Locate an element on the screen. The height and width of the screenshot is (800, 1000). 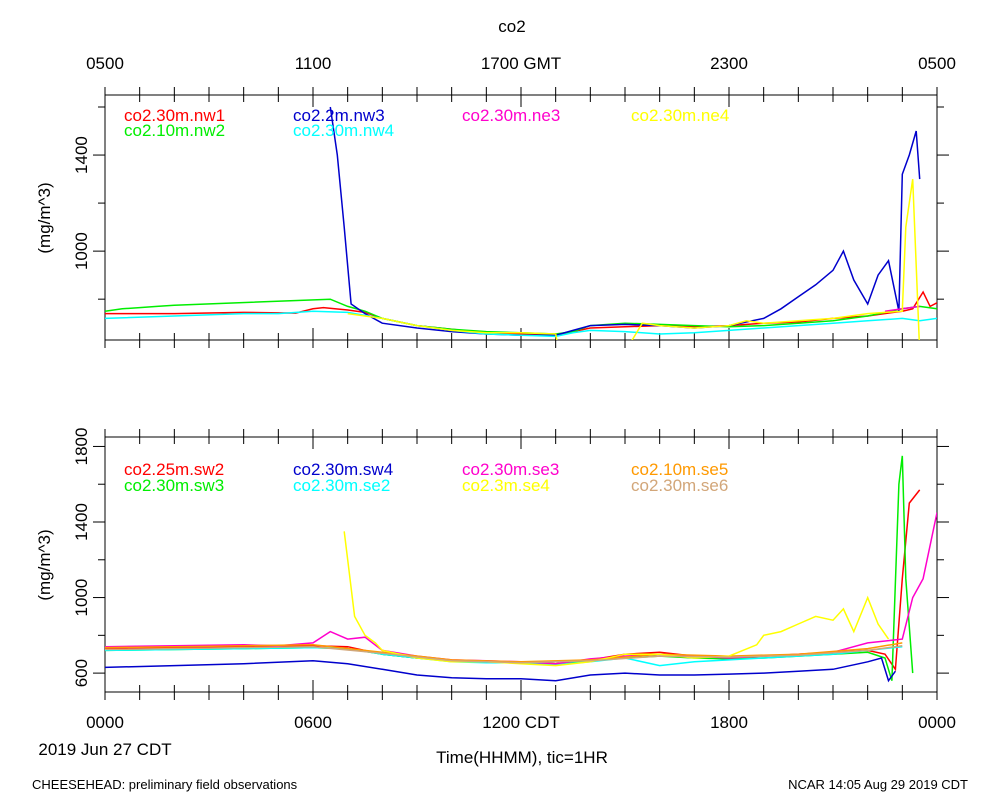
legend-entry: co2.10m.se5 is located at coordinates (679, 469).